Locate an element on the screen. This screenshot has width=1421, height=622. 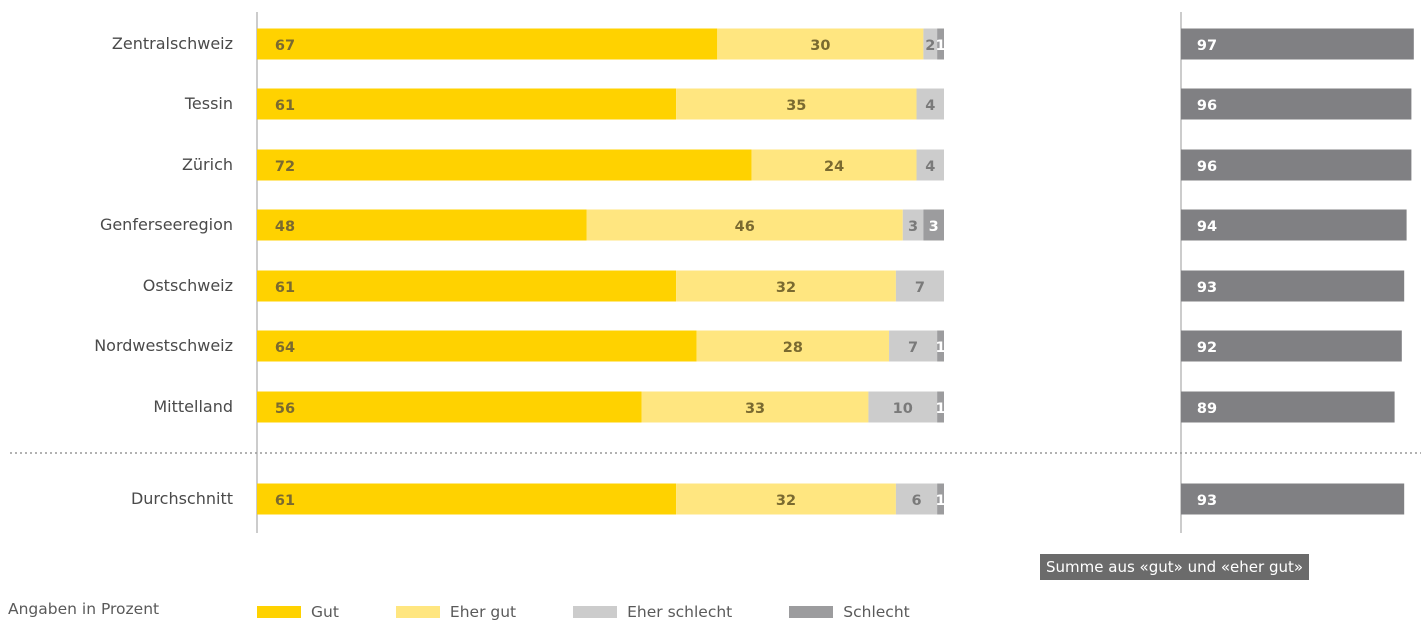
value-label: 24 is located at coordinates (834, 167).